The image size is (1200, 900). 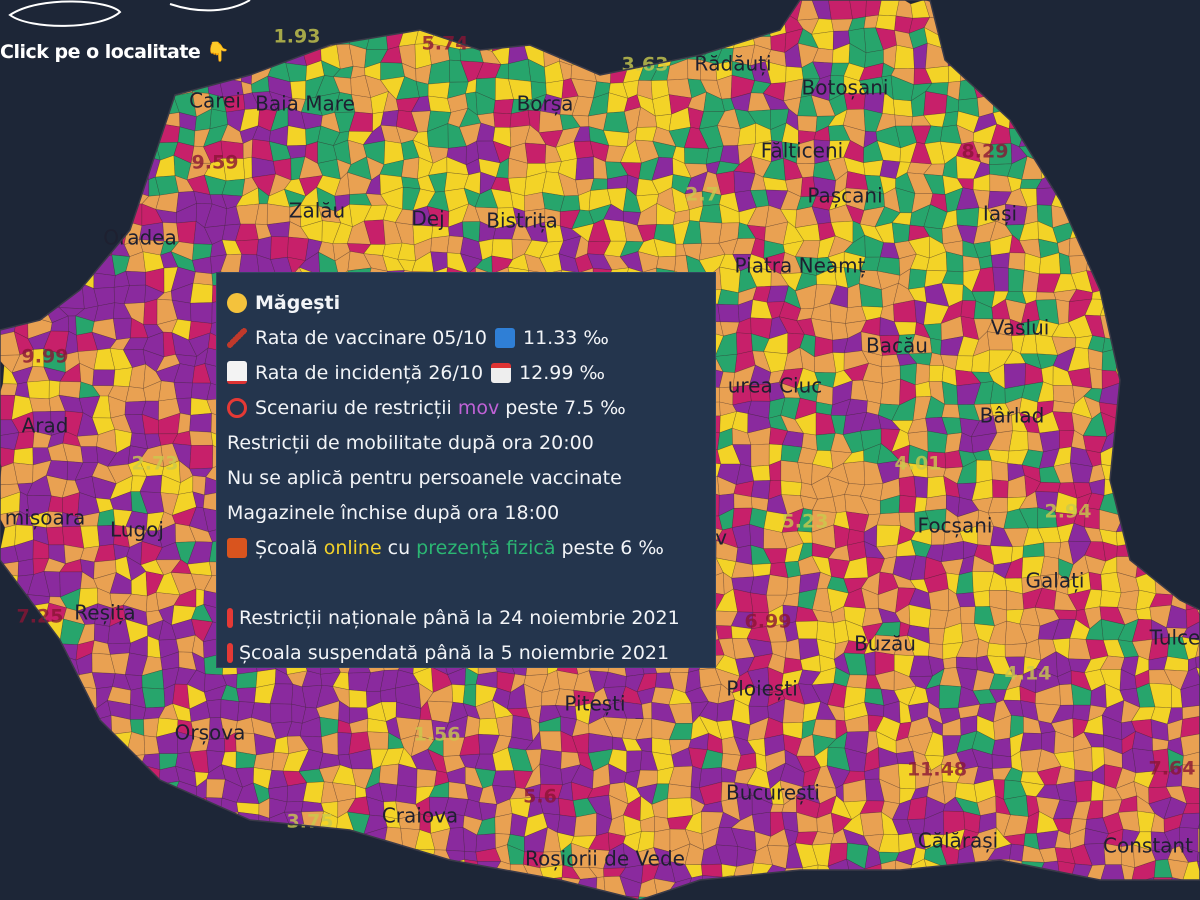 I want to click on scribble, so click(x=129, y=13).